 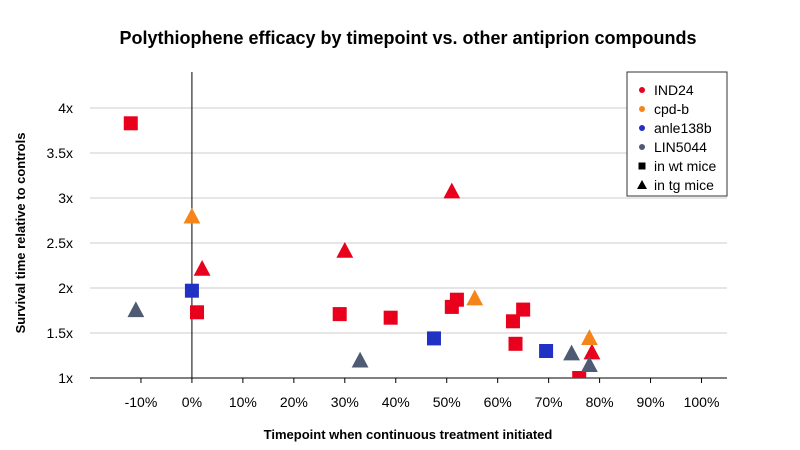 I want to click on y-tick-label-2: 2x, so click(x=65, y=288).